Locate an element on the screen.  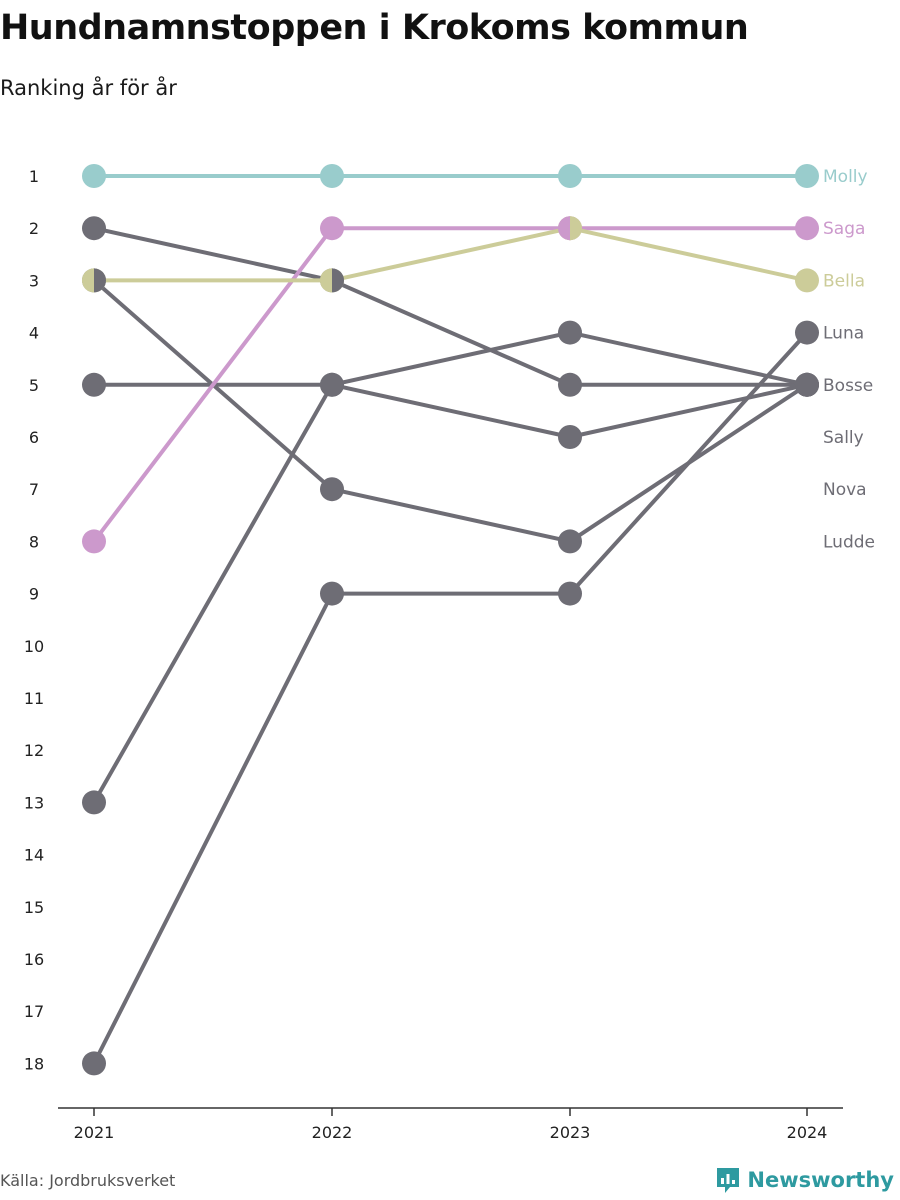
y-tick-label: 12 is located at coordinates (34, 750).